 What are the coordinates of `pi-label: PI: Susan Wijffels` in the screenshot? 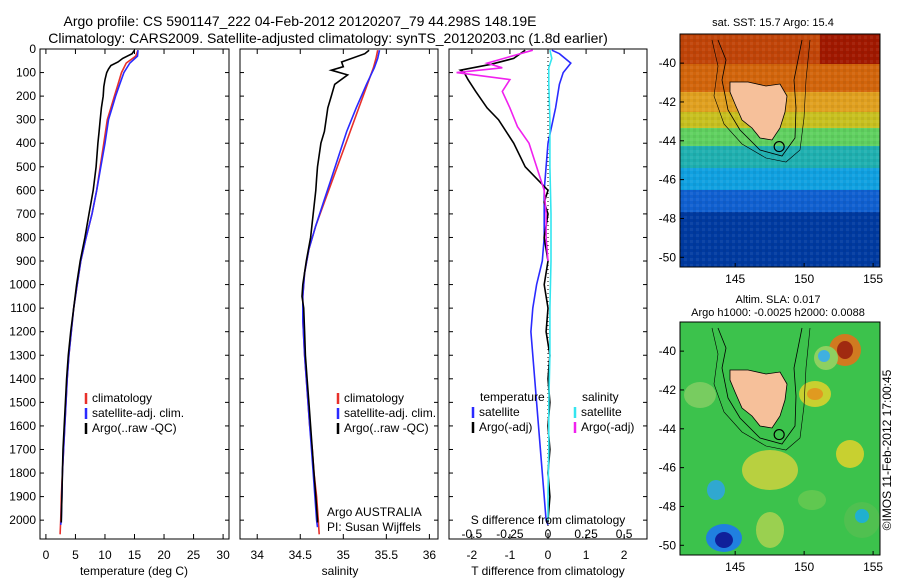 It's located at (374, 527).